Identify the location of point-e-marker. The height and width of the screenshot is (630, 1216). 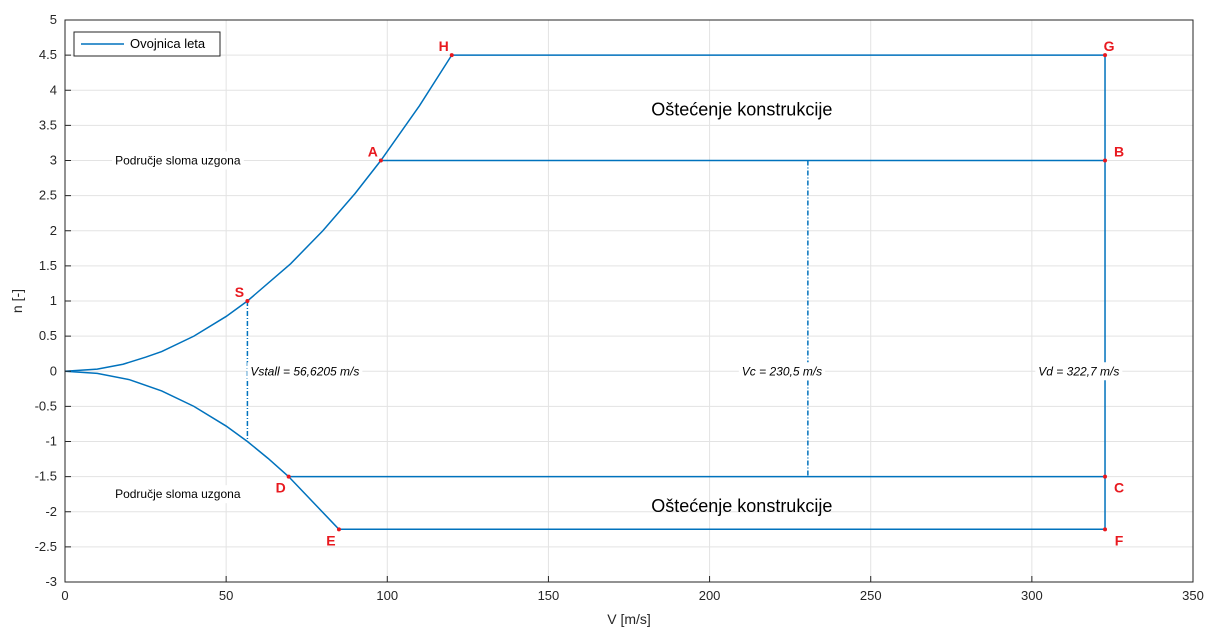
(338, 529).